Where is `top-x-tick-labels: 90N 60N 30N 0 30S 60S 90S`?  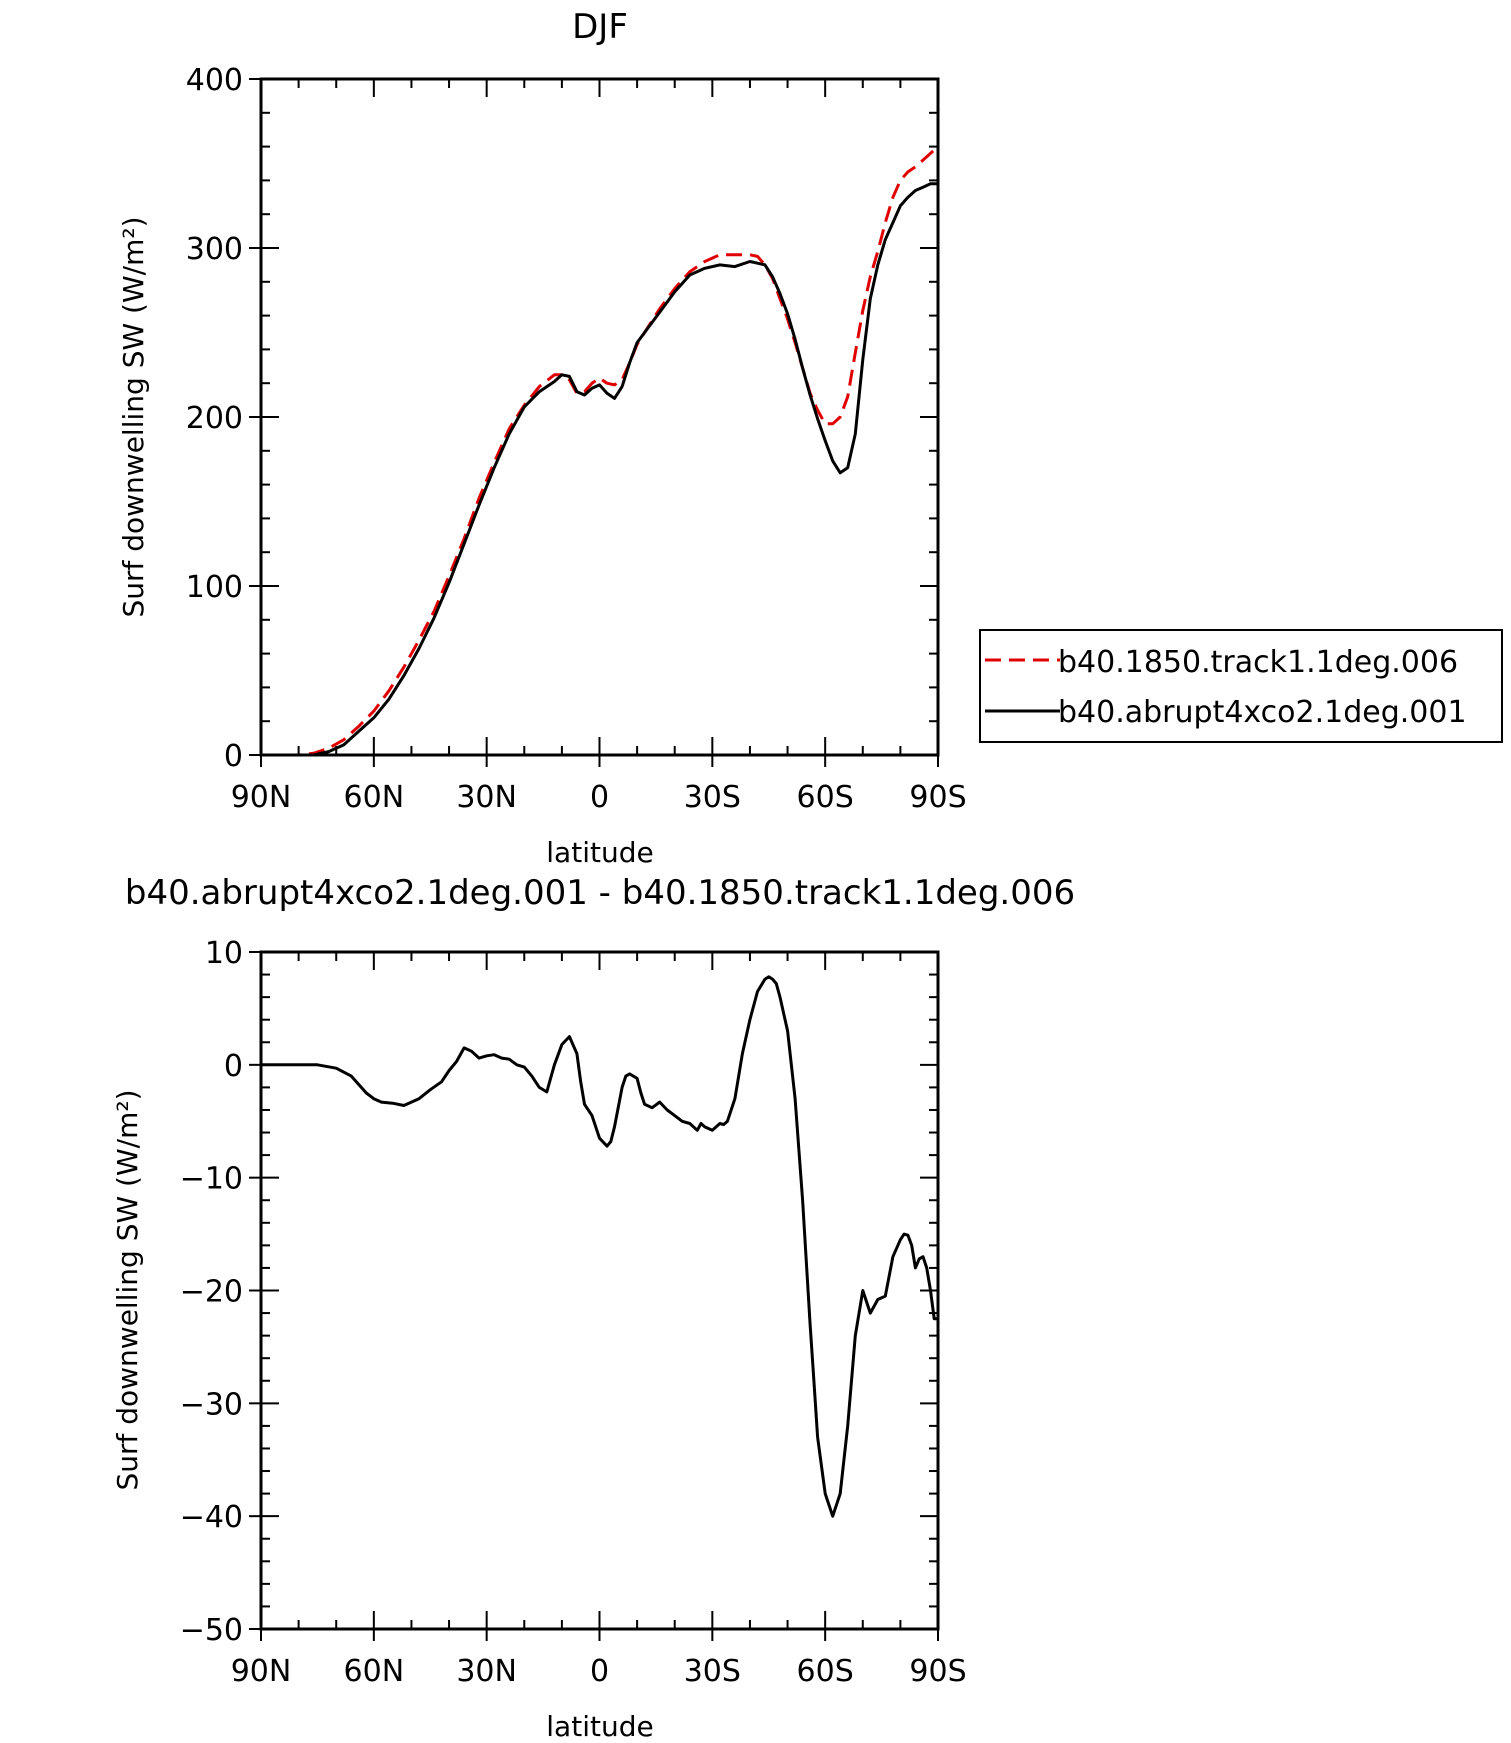
top-x-tick-labels: 90N 60N 30N 0 30S 60S 90S is located at coordinates (599, 797).